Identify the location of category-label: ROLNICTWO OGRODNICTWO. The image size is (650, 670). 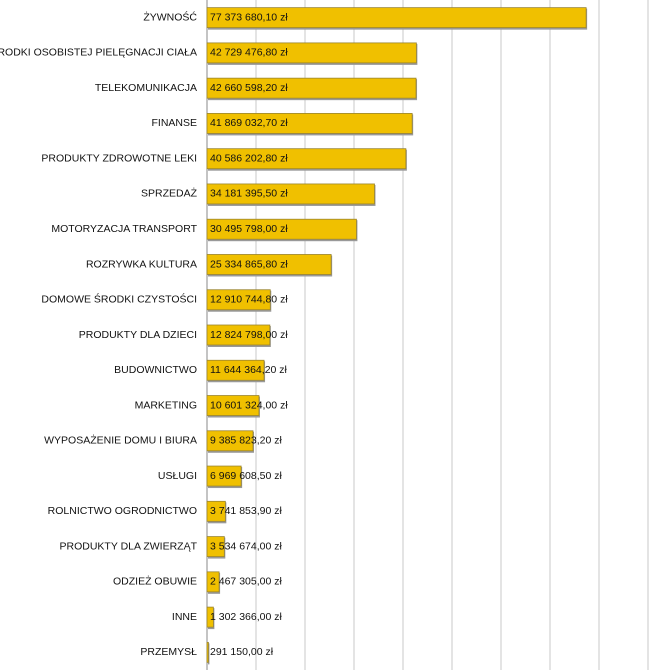
(122, 511).